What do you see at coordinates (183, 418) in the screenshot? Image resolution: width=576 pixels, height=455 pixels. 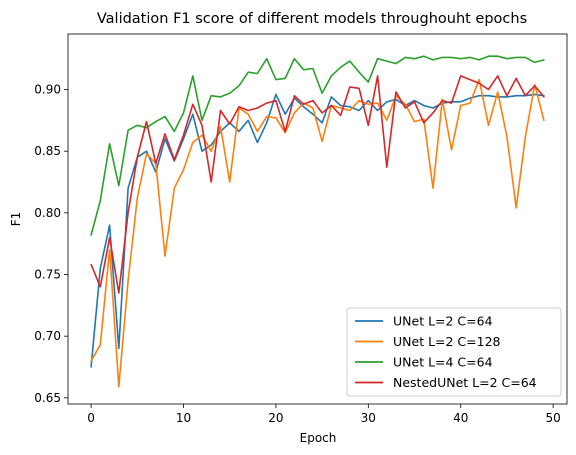 I see `x-tick-label: 10` at bounding box center [183, 418].